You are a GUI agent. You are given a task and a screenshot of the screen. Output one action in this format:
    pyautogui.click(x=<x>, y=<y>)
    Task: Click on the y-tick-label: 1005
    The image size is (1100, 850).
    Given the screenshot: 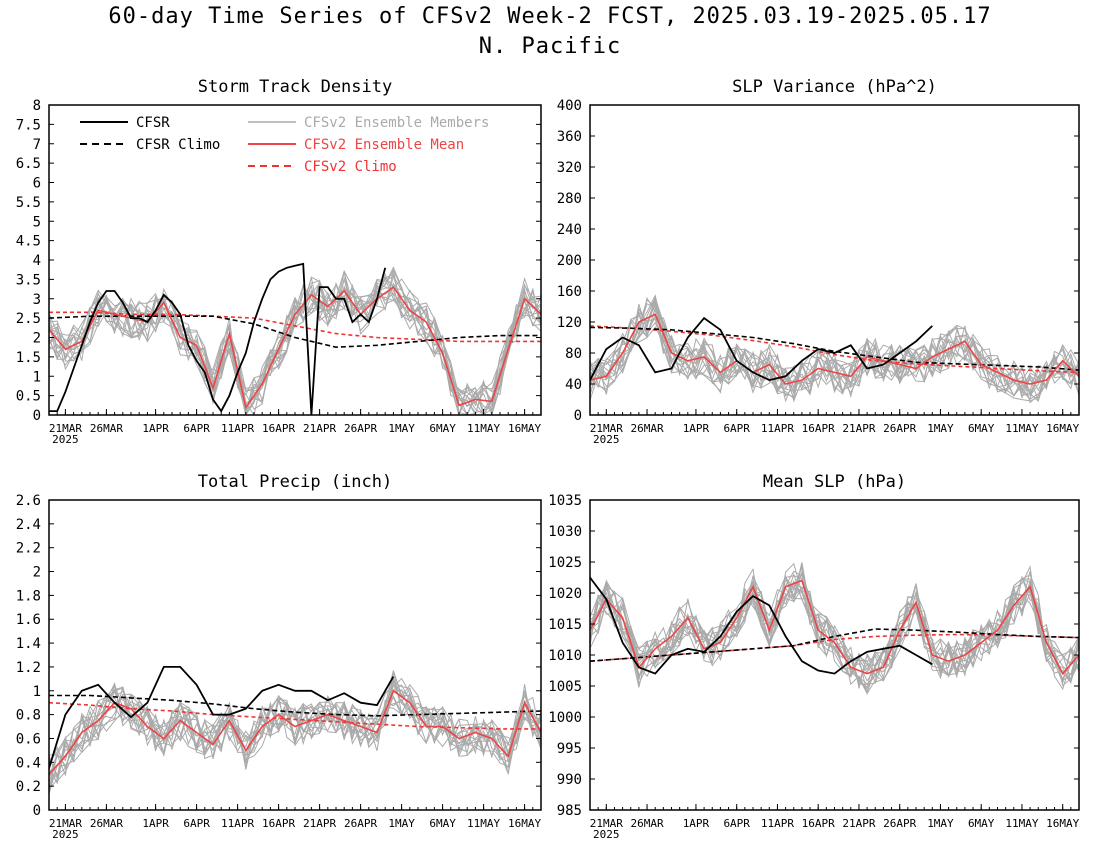 What is the action you would take?
    pyautogui.click(x=565, y=687)
    